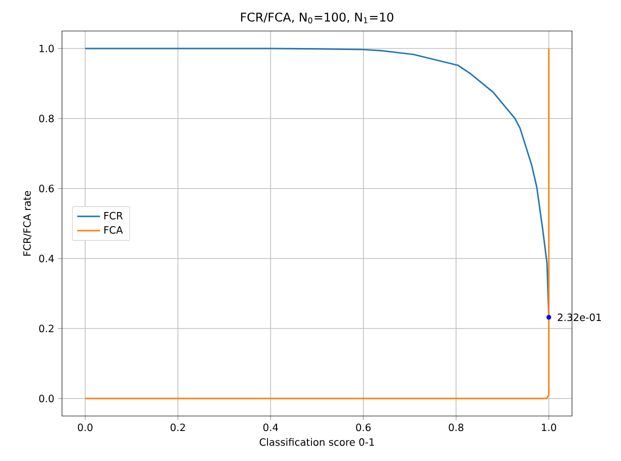 Image resolution: width=621 pixels, height=461 pixels. What do you see at coordinates (47, 48) in the screenshot?
I see `y-tick-label: 1.0` at bounding box center [47, 48].